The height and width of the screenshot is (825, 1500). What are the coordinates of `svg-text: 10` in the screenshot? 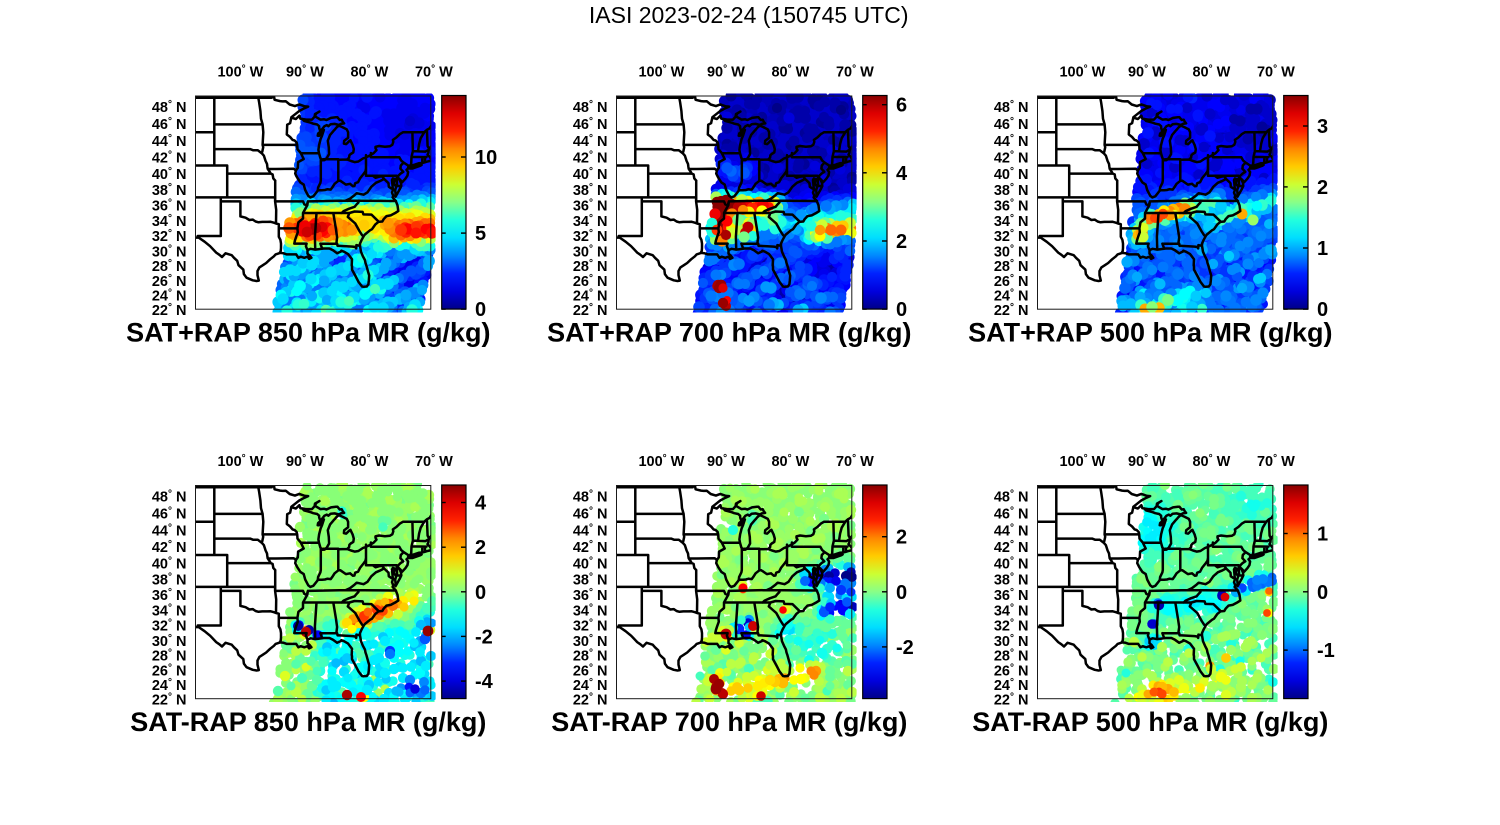 It's located at (486, 158).